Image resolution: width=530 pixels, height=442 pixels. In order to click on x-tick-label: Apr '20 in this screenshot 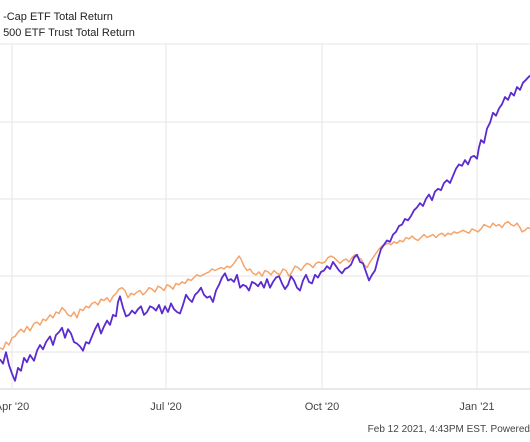, I will do `click(14, 407)`.